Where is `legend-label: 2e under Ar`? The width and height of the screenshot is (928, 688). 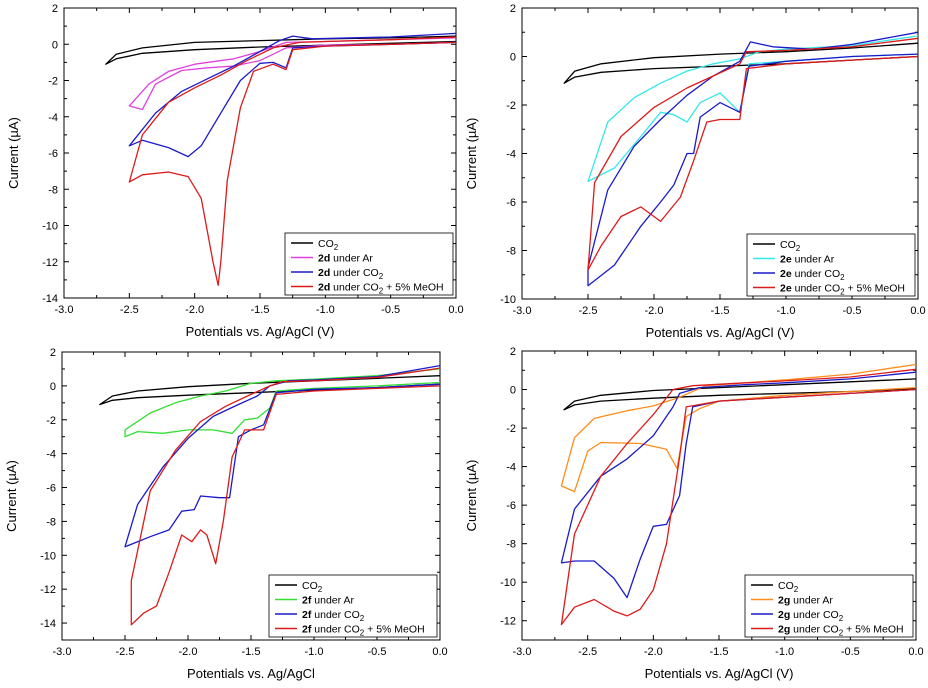 legend-label: 2e under Ar is located at coordinates (807, 260).